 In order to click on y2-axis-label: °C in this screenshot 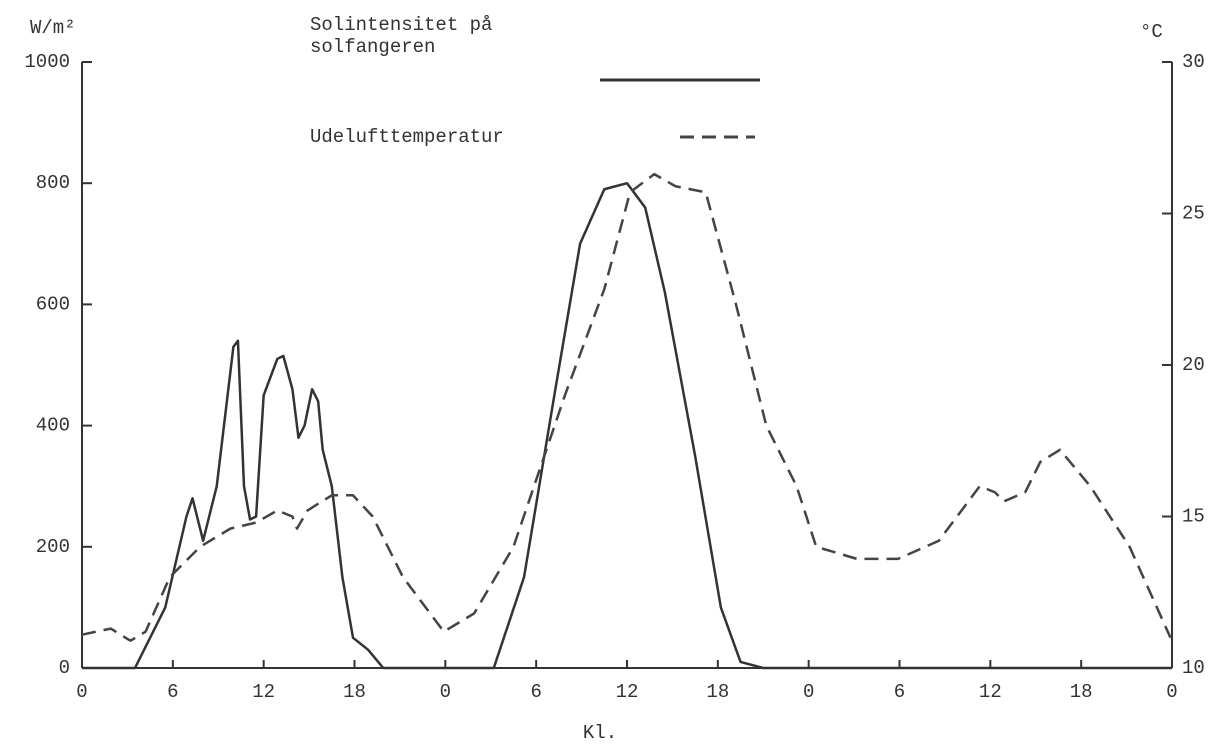, I will do `click(1151, 32)`.